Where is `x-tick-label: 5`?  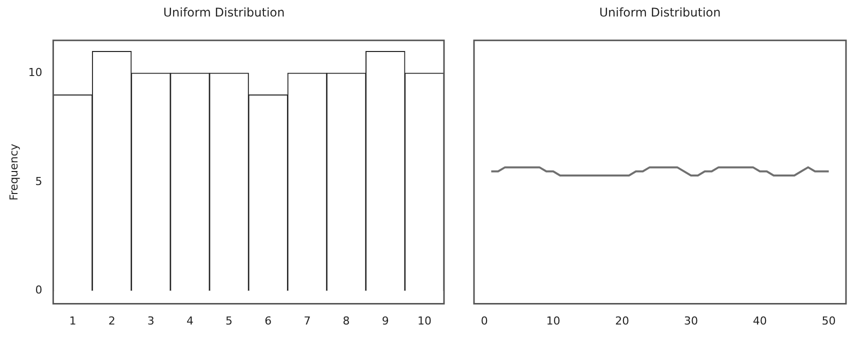
x-tick-label: 5 is located at coordinates (229, 321).